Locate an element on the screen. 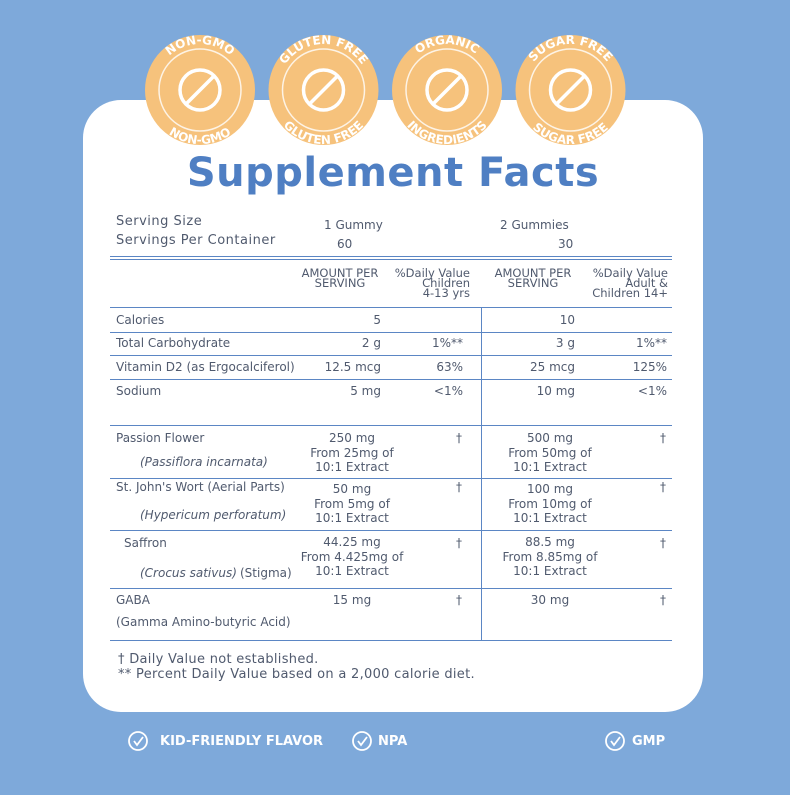 Image resolution: width=790 pixels, height=795 pixels. amount: 500 mg is located at coordinates (550, 438).